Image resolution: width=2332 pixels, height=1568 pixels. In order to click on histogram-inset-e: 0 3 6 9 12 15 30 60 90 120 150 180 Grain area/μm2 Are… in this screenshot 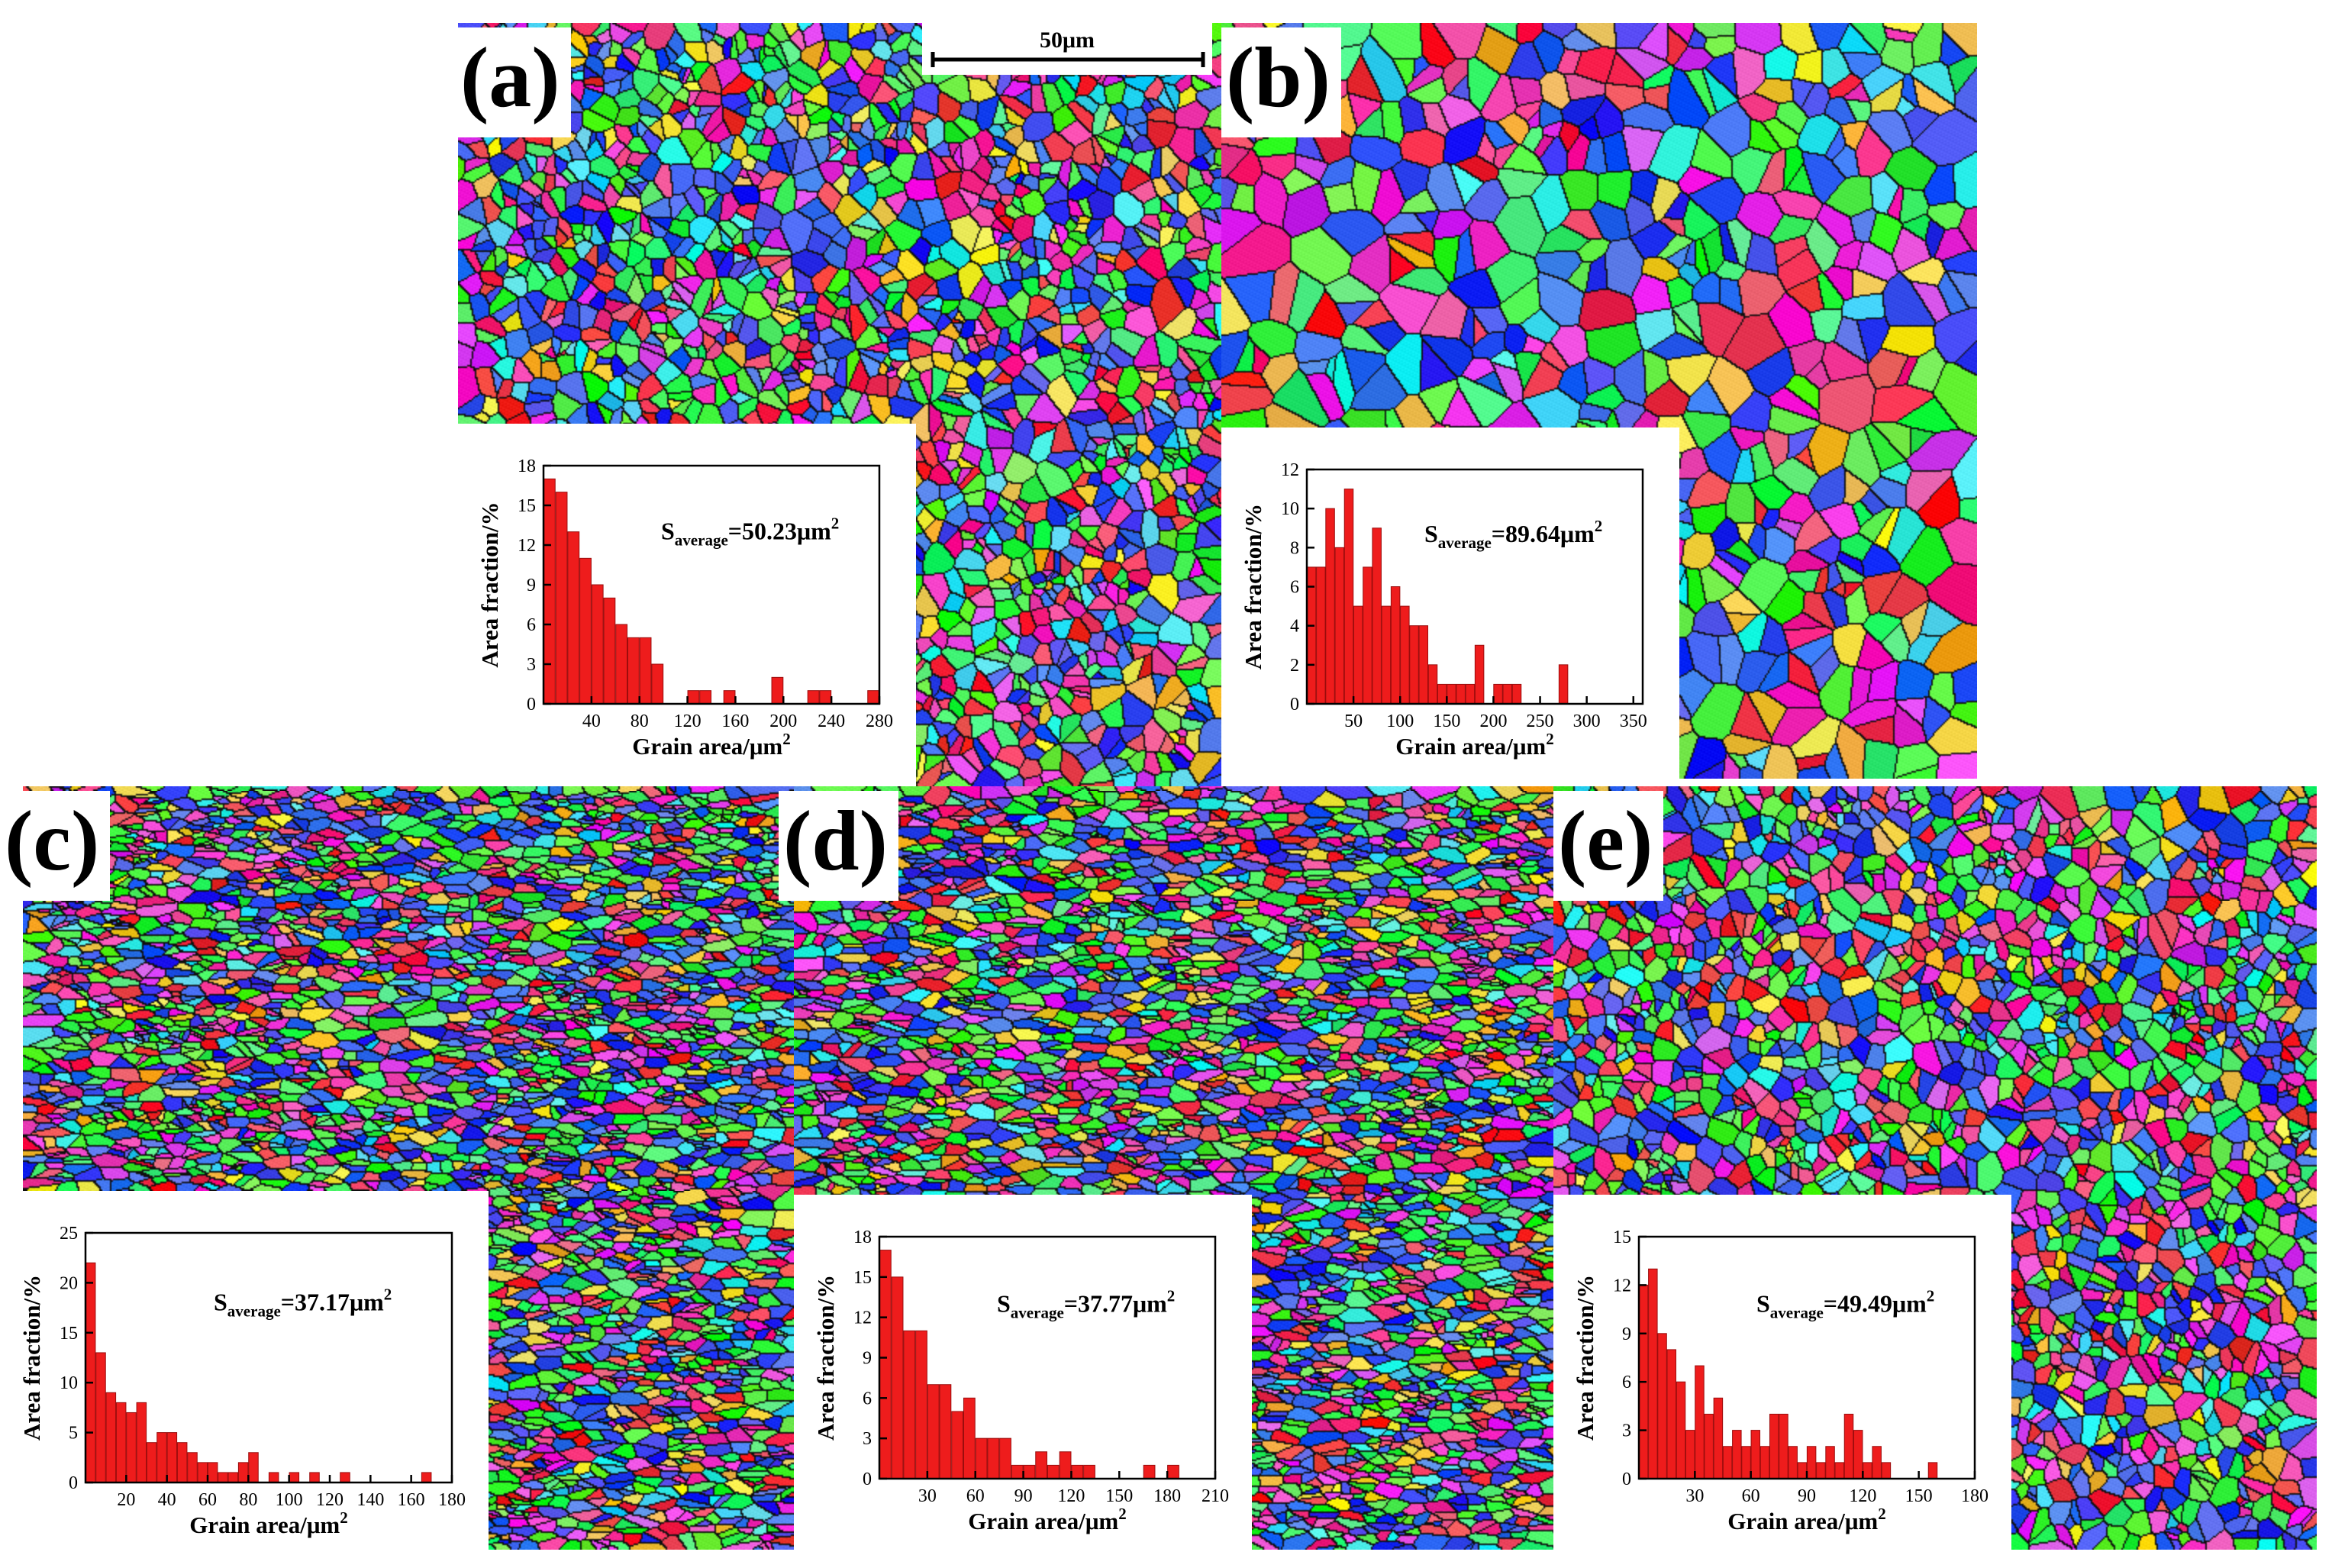, I will do `click(1782, 1378)`.